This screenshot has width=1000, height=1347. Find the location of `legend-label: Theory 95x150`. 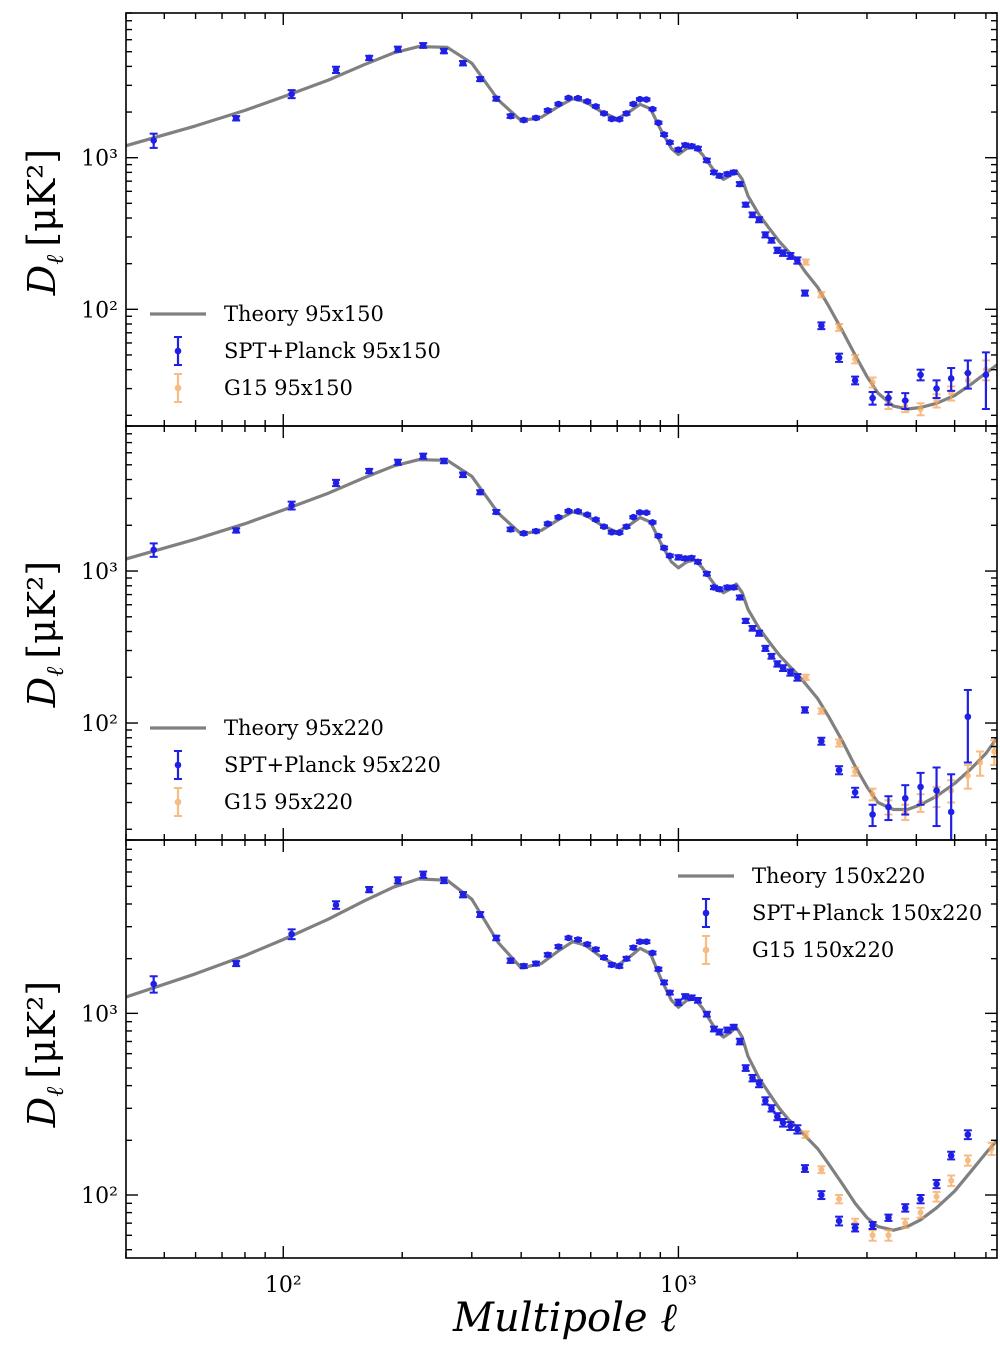

legend-label: Theory 95x150 is located at coordinates (304, 314).